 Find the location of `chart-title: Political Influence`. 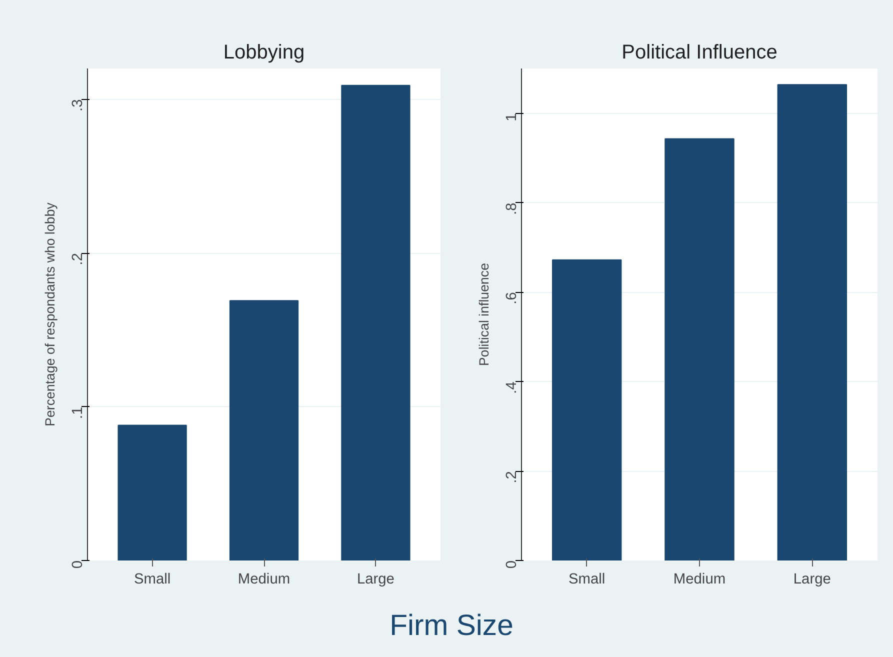

chart-title: Political Influence is located at coordinates (700, 53).